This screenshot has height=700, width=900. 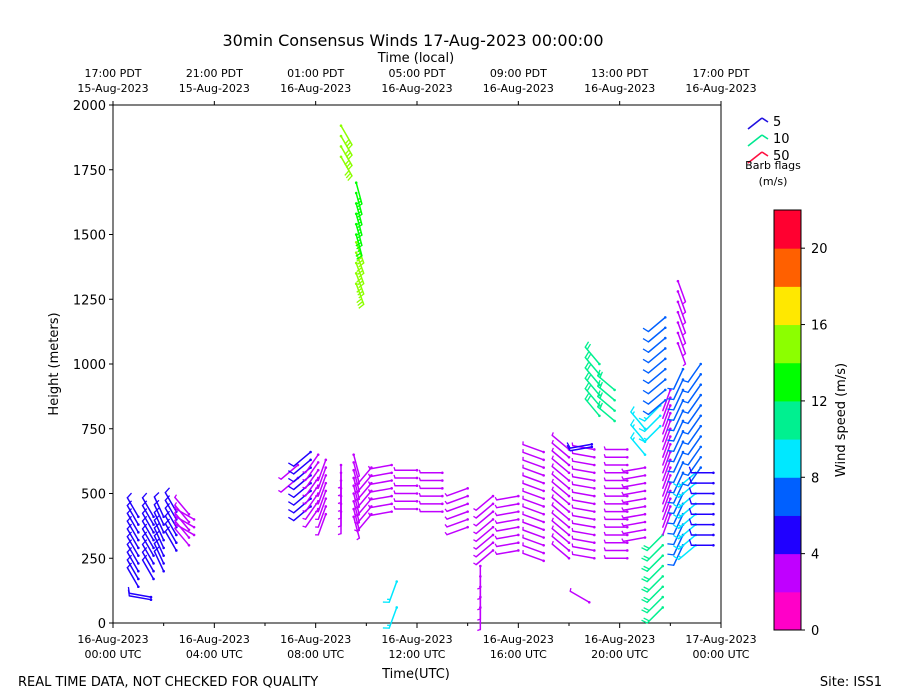 What do you see at coordinates (315, 73) in the screenshot?
I see `top-tick-time: 01:00 PDT` at bounding box center [315, 73].